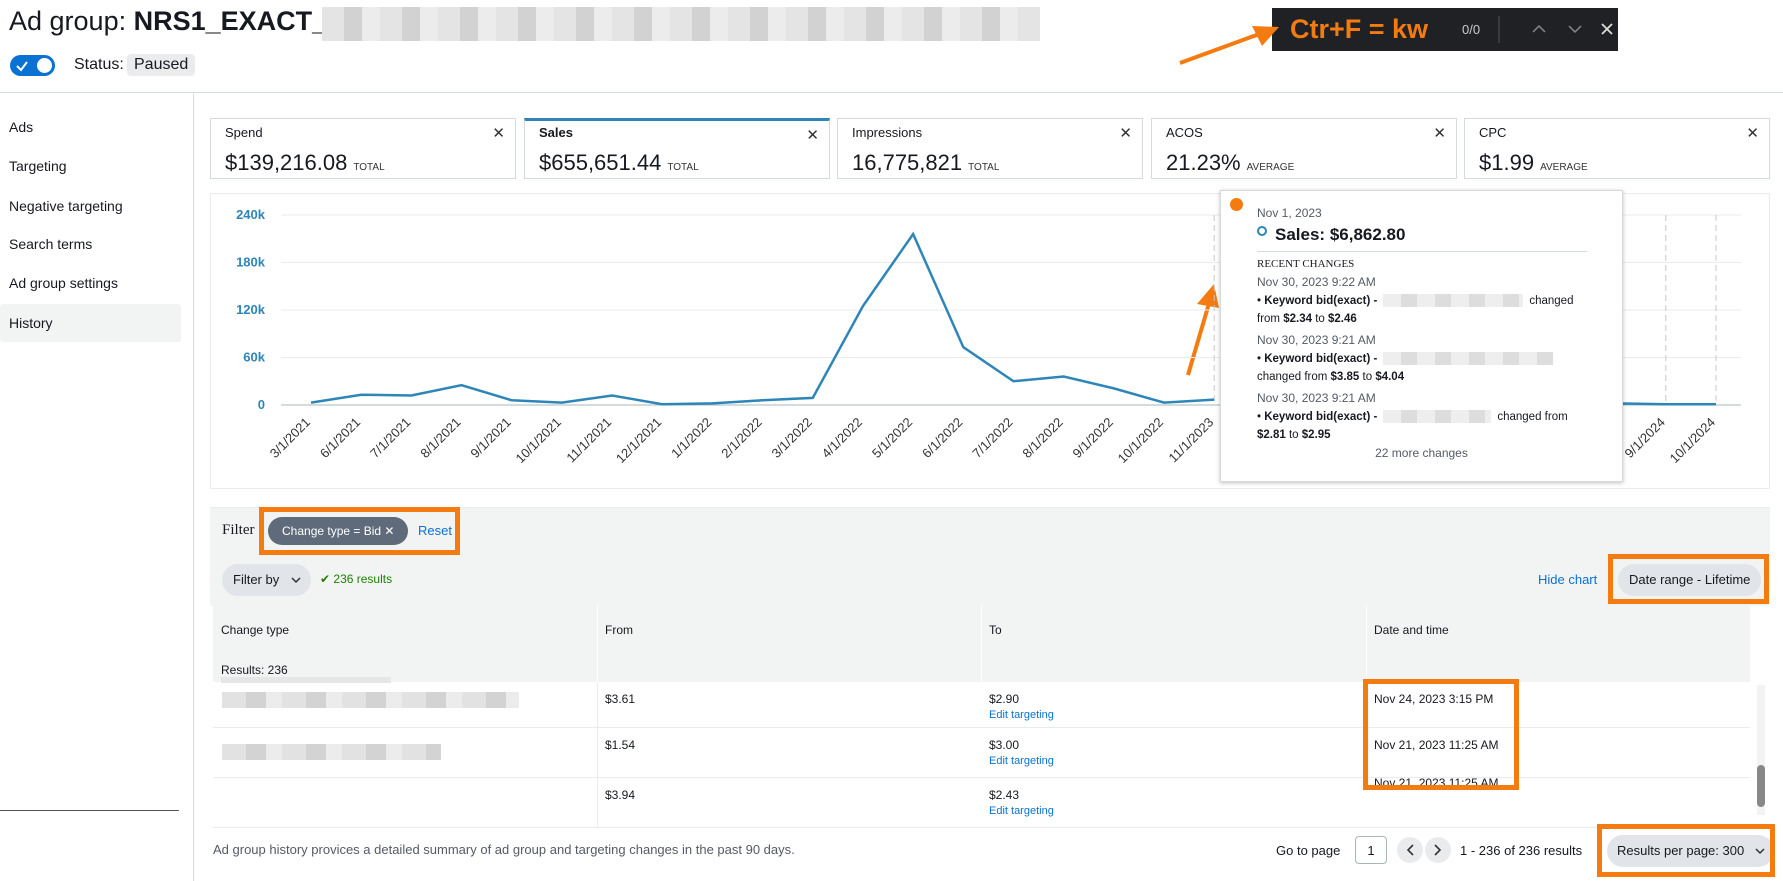 The width and height of the screenshot is (1783, 881). Describe the element at coordinates (255, 630) in the screenshot. I see `column-header: Change type` at that location.